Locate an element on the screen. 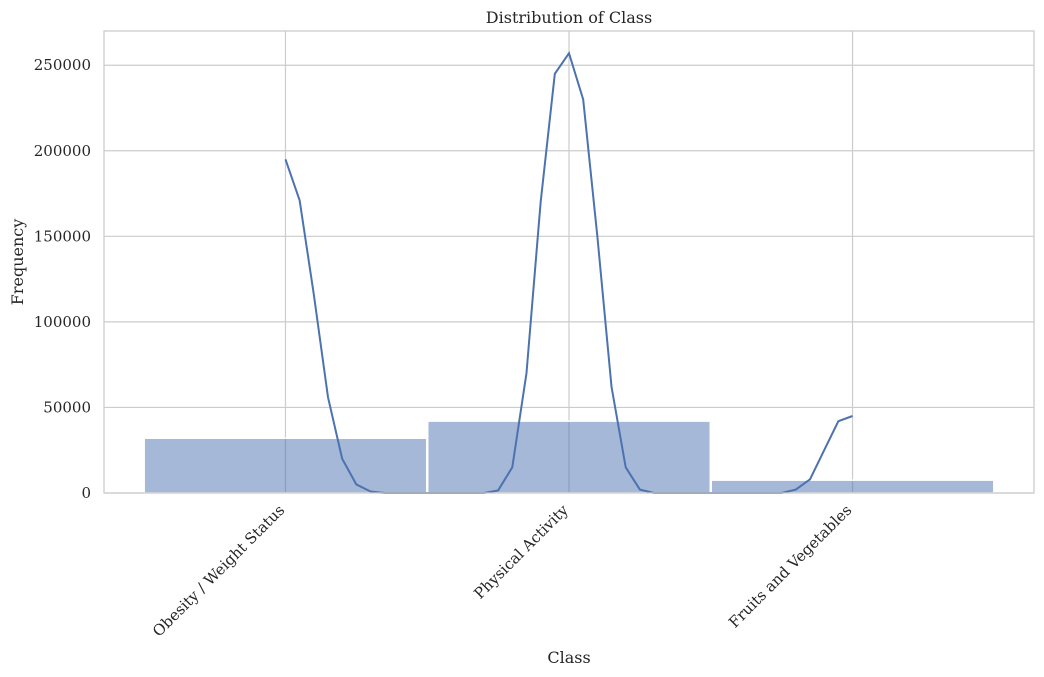 The width and height of the screenshot is (1044, 677). x-tick-label: Physical Activity is located at coordinates (521, 552).